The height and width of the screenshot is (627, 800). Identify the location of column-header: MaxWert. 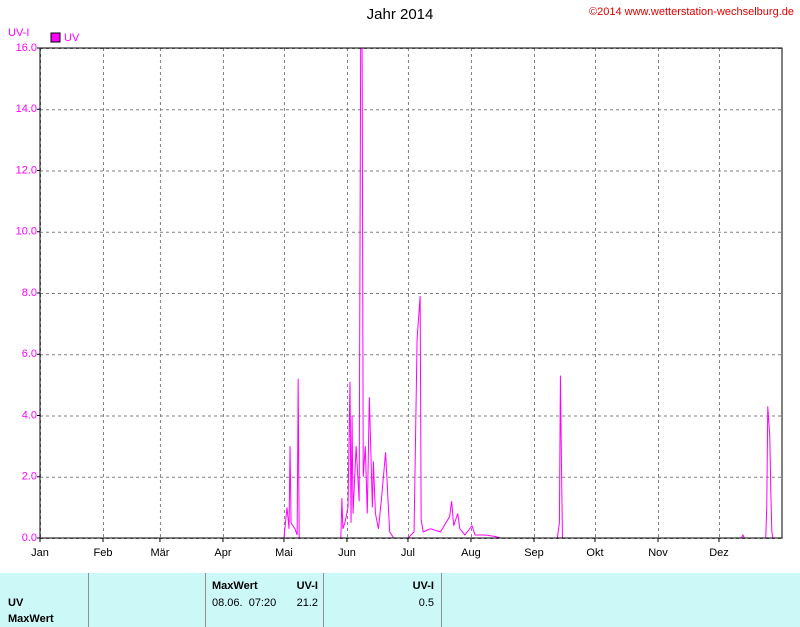
(235, 586).